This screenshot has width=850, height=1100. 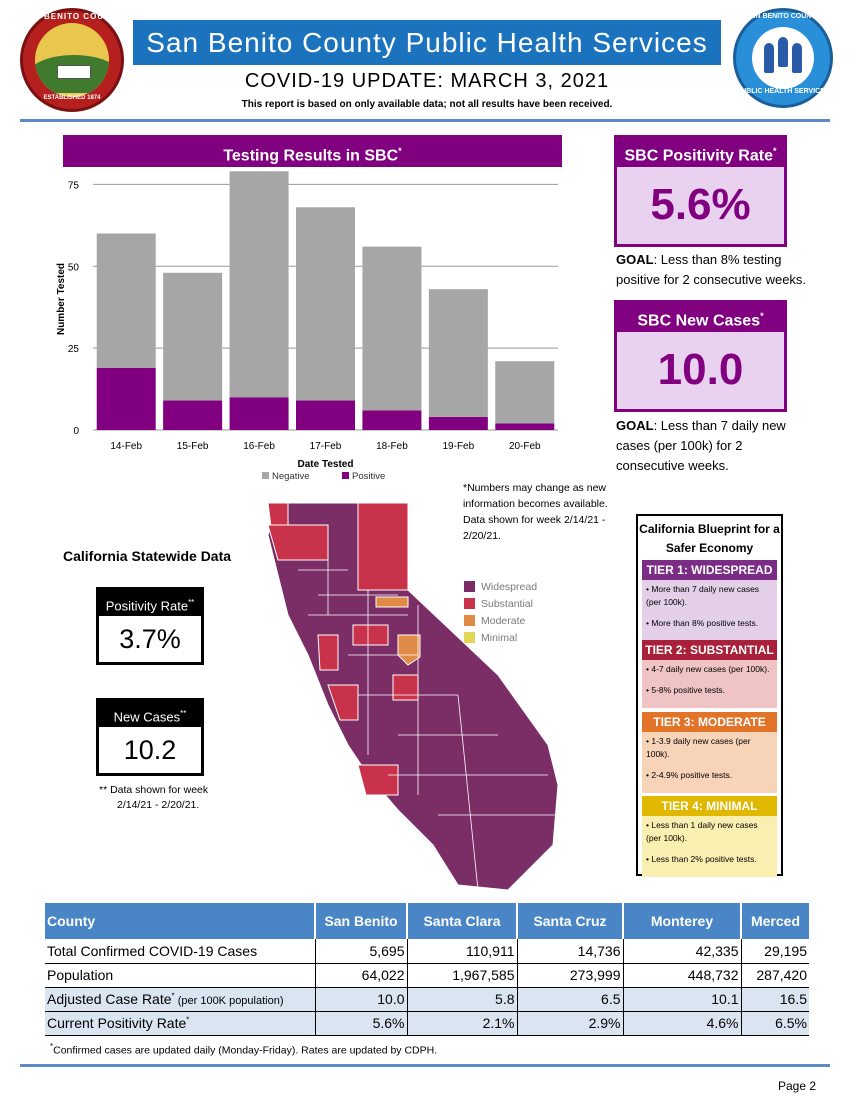 I want to click on table-cell: 5.6%, so click(x=360, y=1023).